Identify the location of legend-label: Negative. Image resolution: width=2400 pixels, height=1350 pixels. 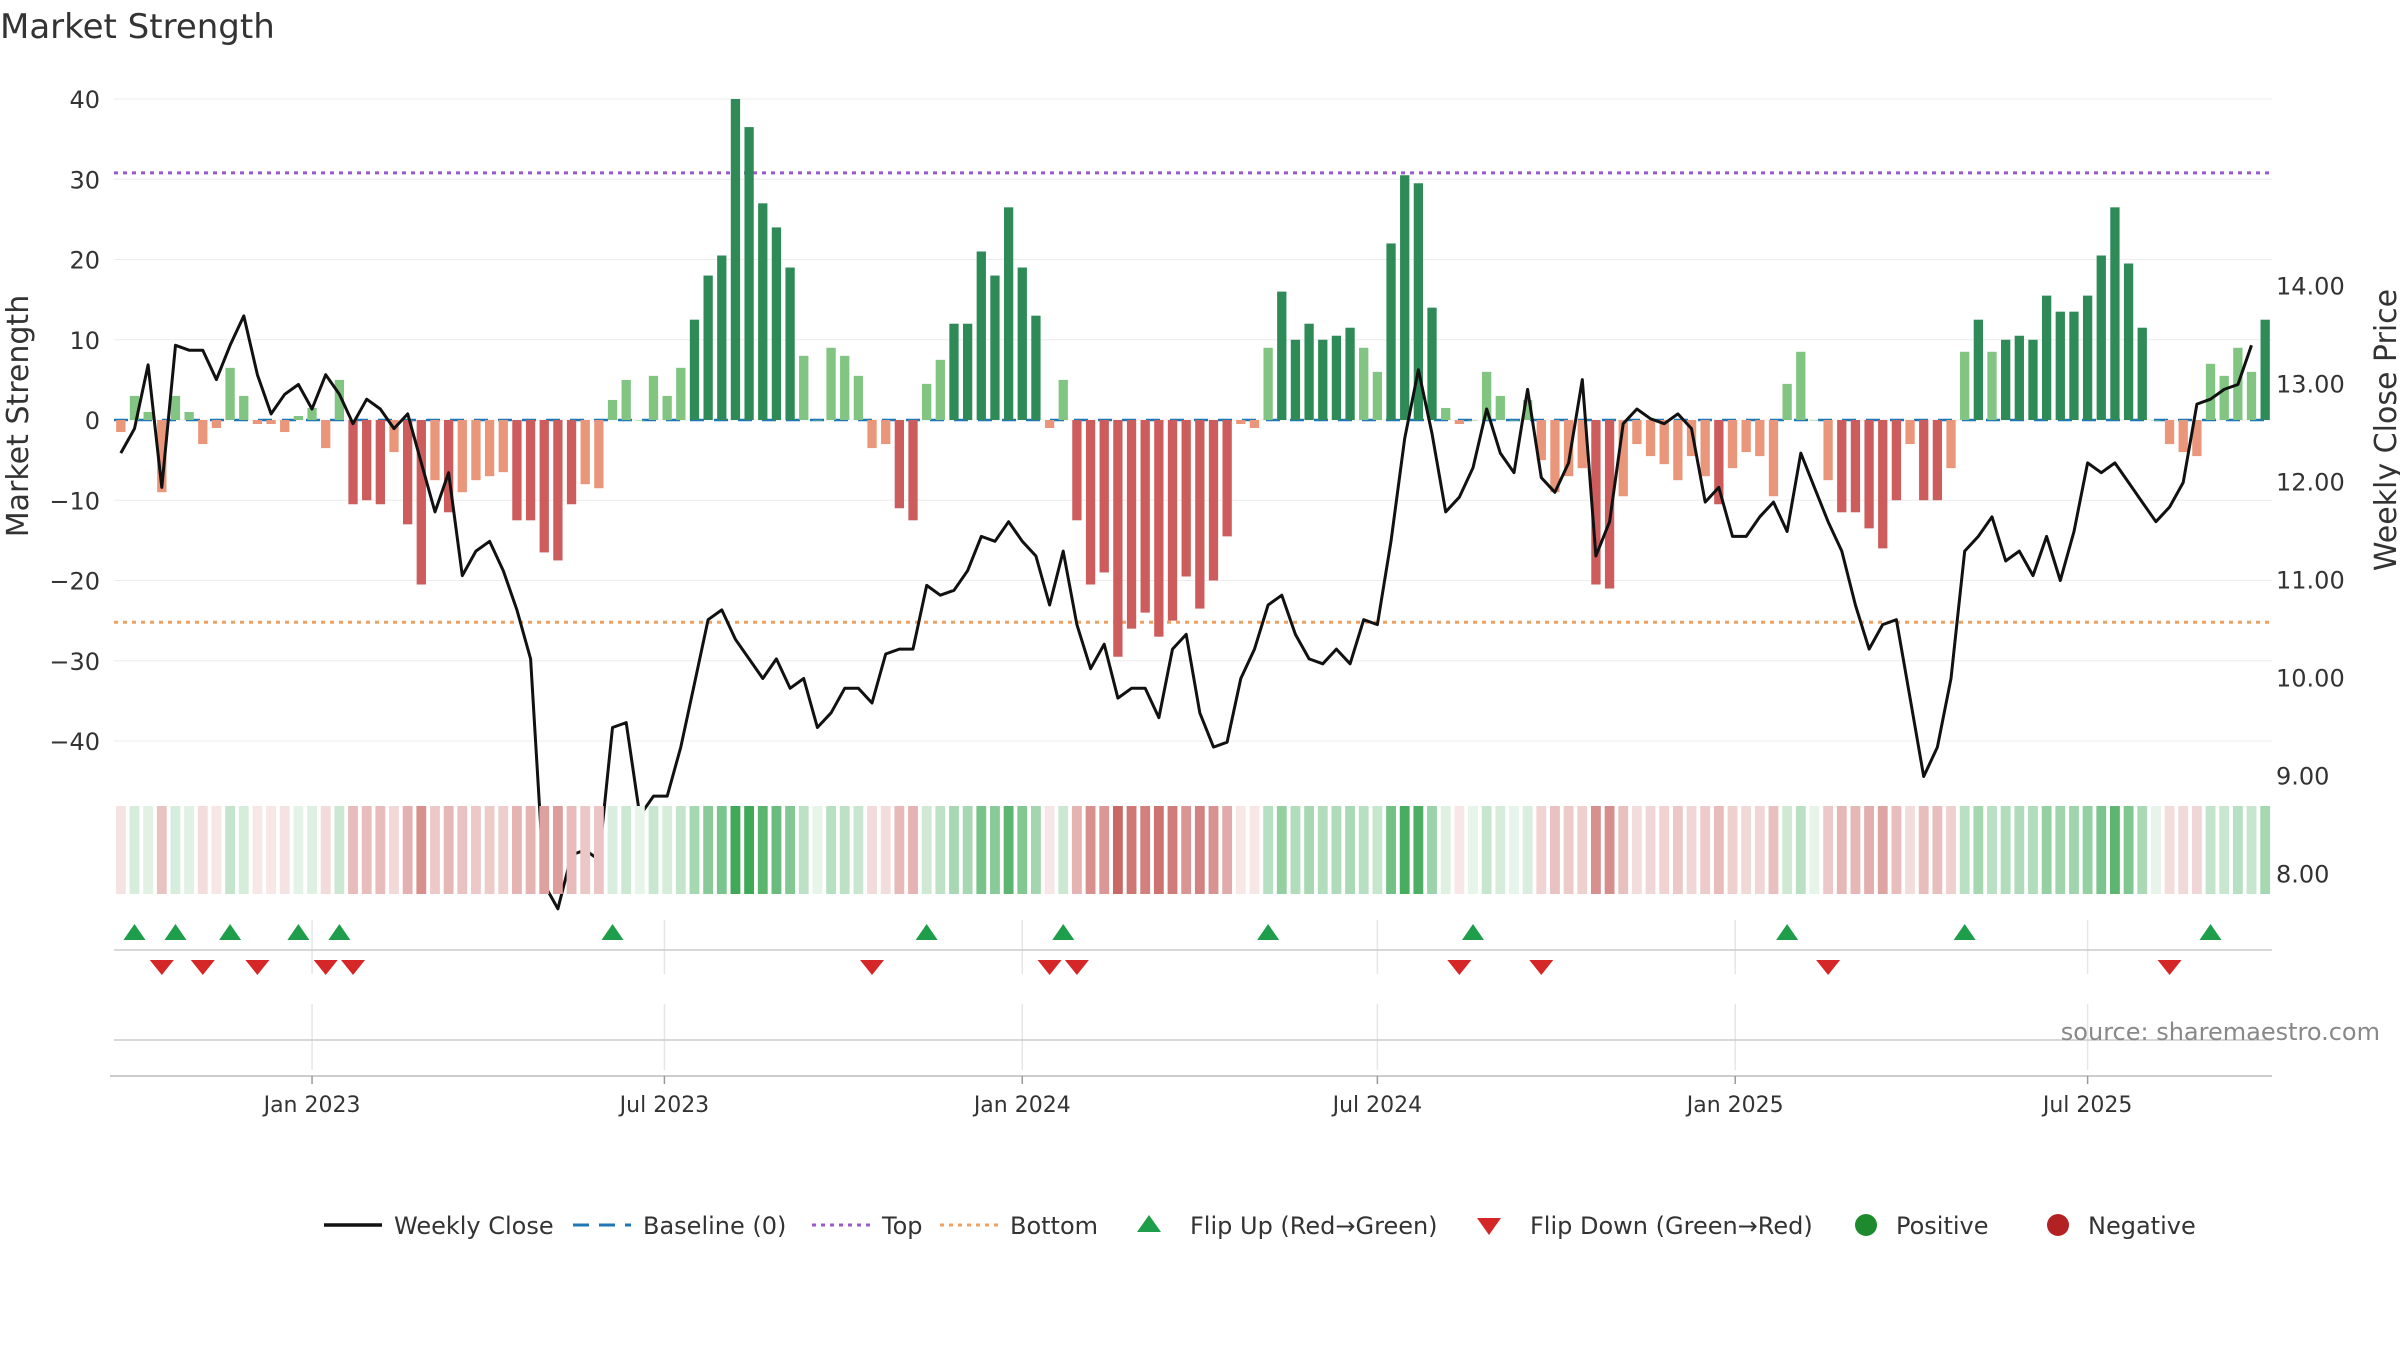
(2142, 1226).